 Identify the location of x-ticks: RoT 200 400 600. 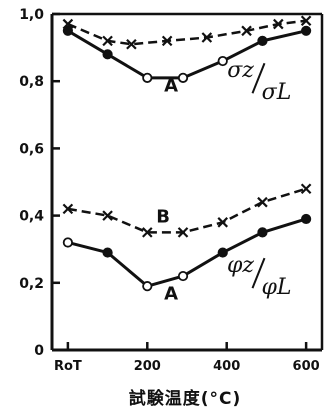
(187, 358).